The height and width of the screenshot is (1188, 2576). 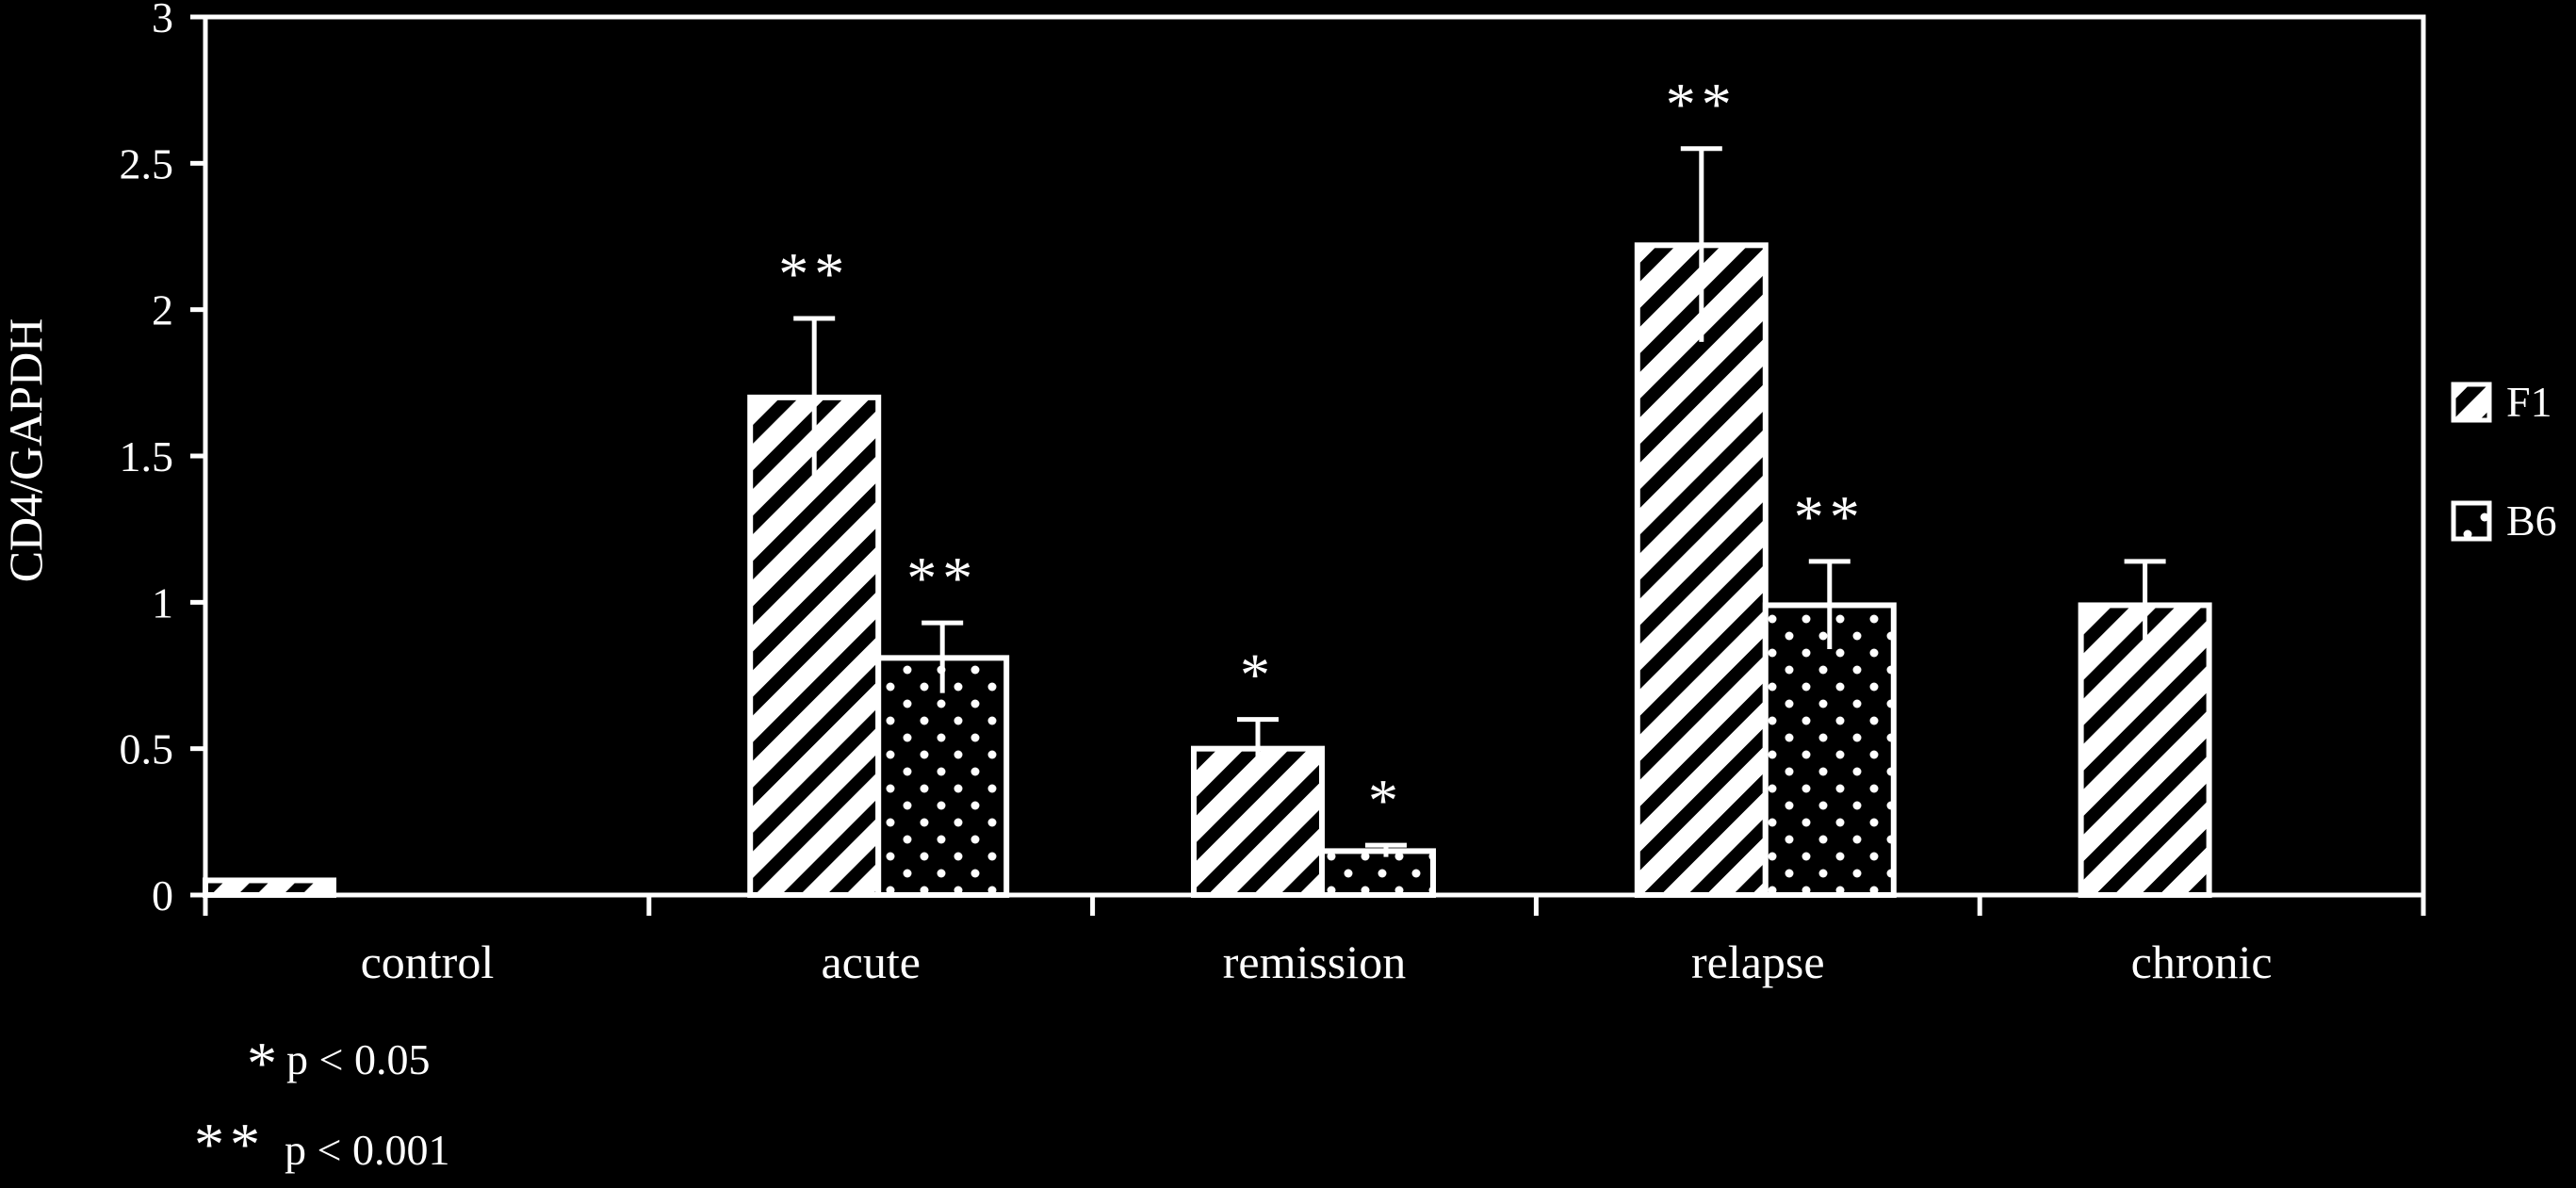 What do you see at coordinates (870, 962) in the screenshot?
I see `x-tick-label: acute` at bounding box center [870, 962].